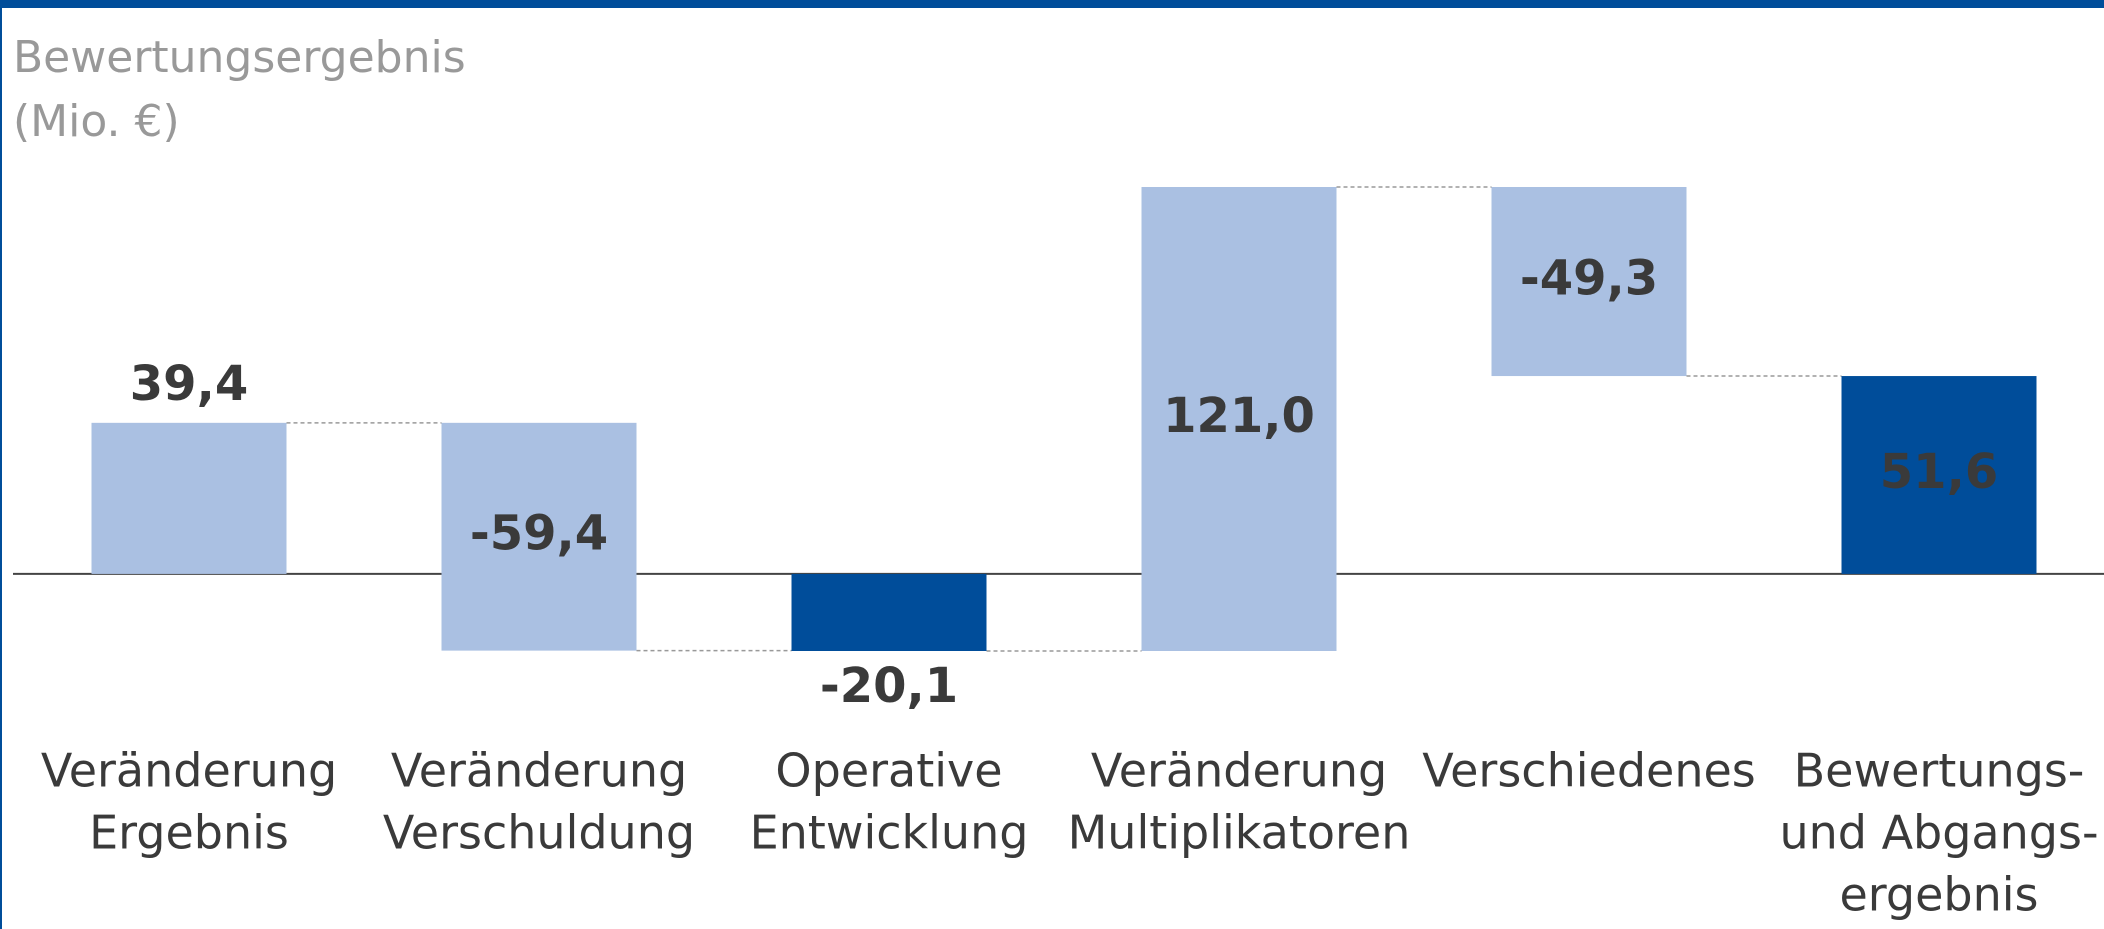 Image resolution: width=2104 pixels, height=929 pixels. I want to click on x-tick-label: und Abgangs-, so click(1938, 833).